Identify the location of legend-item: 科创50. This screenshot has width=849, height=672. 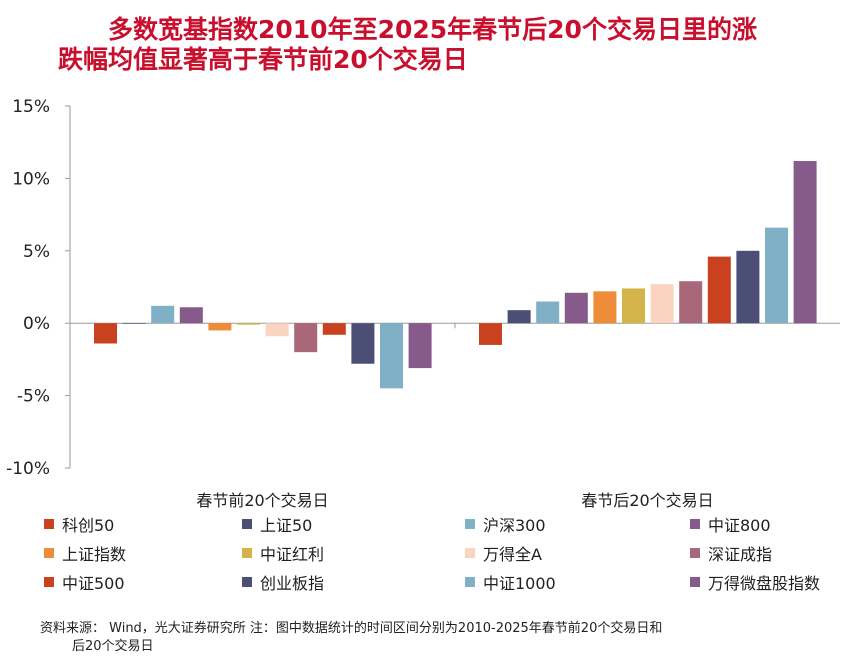
(79, 524).